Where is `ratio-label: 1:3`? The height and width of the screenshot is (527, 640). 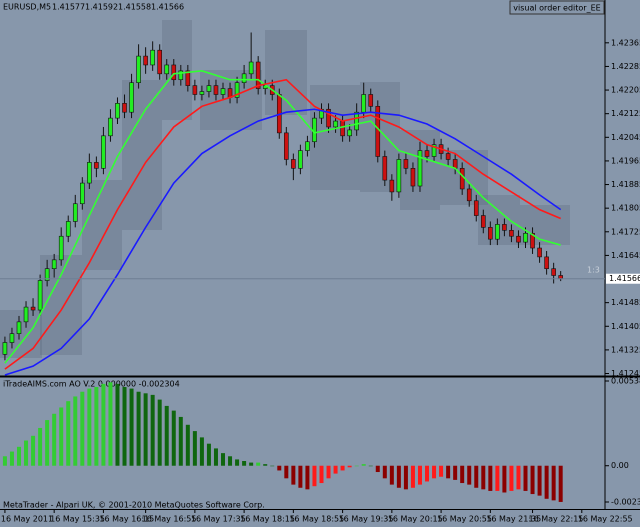 ratio-label: 1:3 is located at coordinates (593, 270).